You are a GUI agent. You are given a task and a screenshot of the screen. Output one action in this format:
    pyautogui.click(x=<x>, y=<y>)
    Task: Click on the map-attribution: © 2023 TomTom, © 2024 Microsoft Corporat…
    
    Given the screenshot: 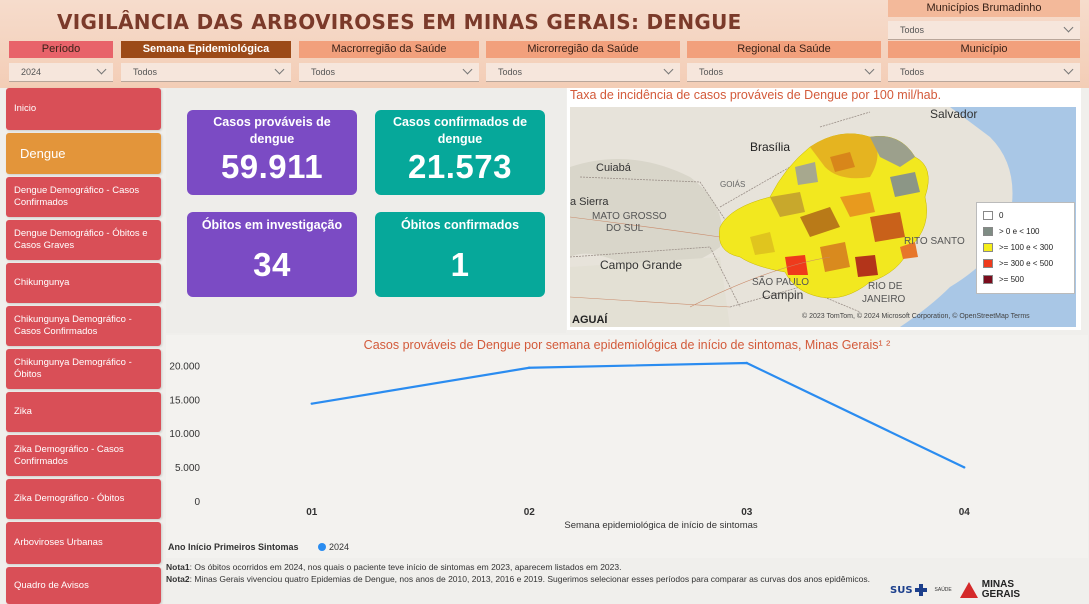 What is the action you would take?
    pyautogui.click(x=916, y=316)
    